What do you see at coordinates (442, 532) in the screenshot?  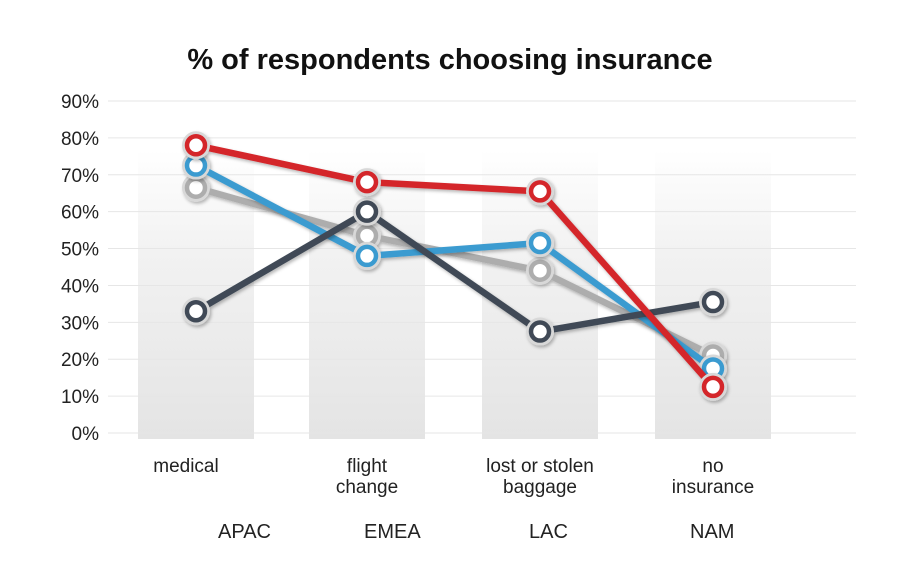 I see `legend: APAC EMEA LAC NAM` at bounding box center [442, 532].